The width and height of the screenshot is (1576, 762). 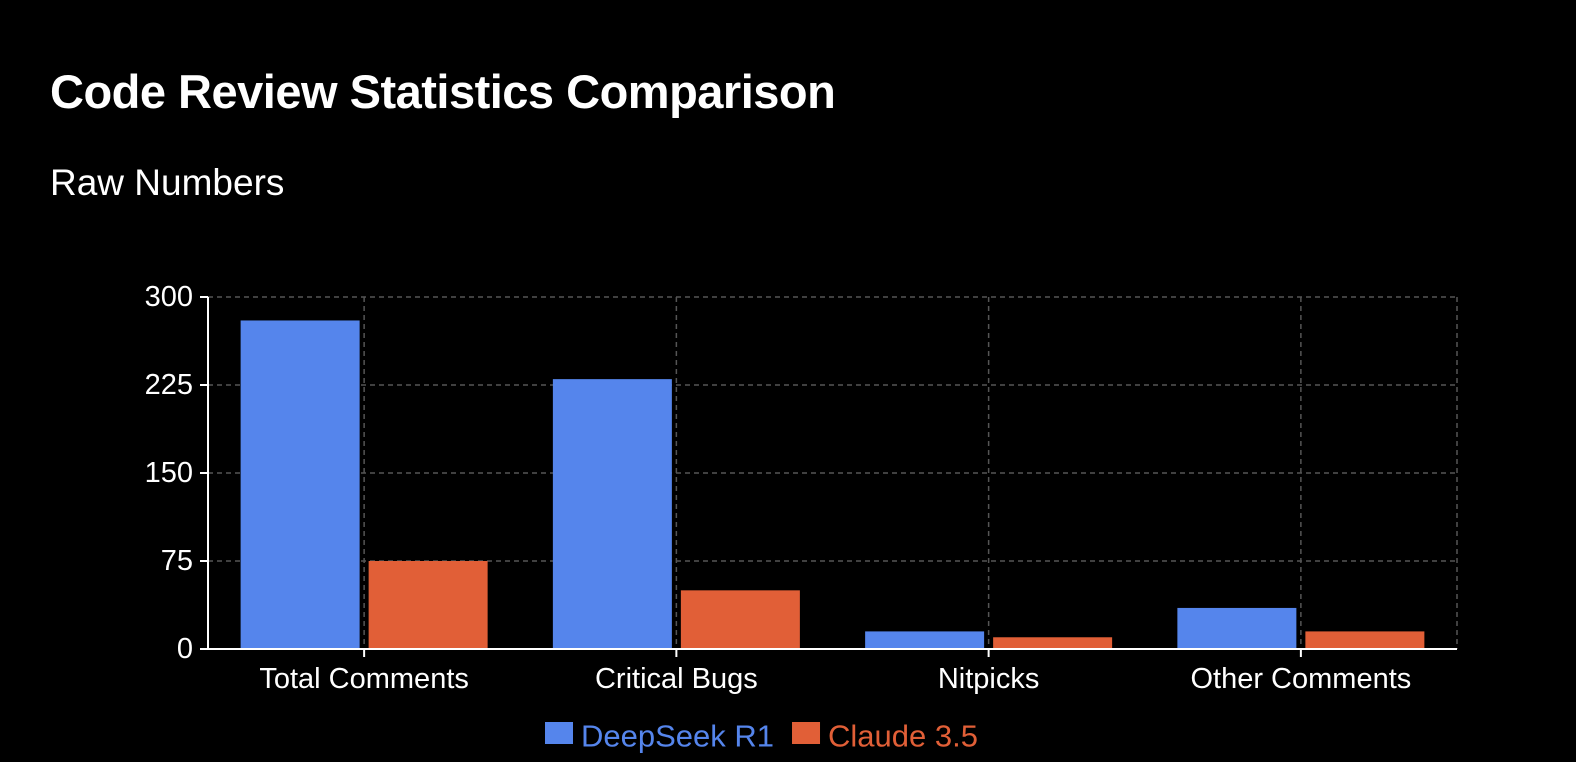 What do you see at coordinates (364, 679) in the screenshot?
I see `x-tick-label: Total Comments` at bounding box center [364, 679].